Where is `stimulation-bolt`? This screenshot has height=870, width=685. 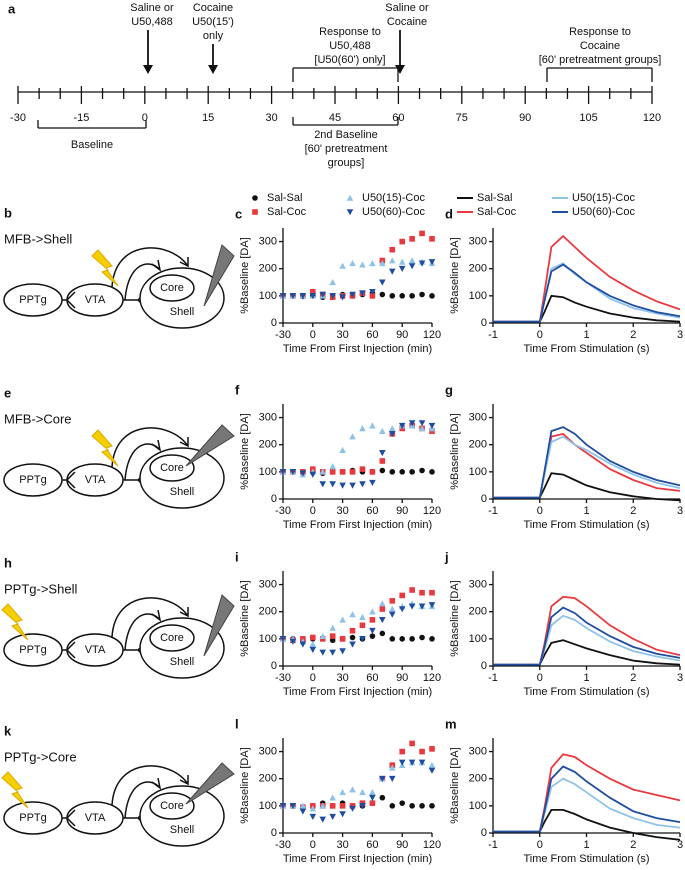
stimulation-bolt is located at coordinates (105, 448).